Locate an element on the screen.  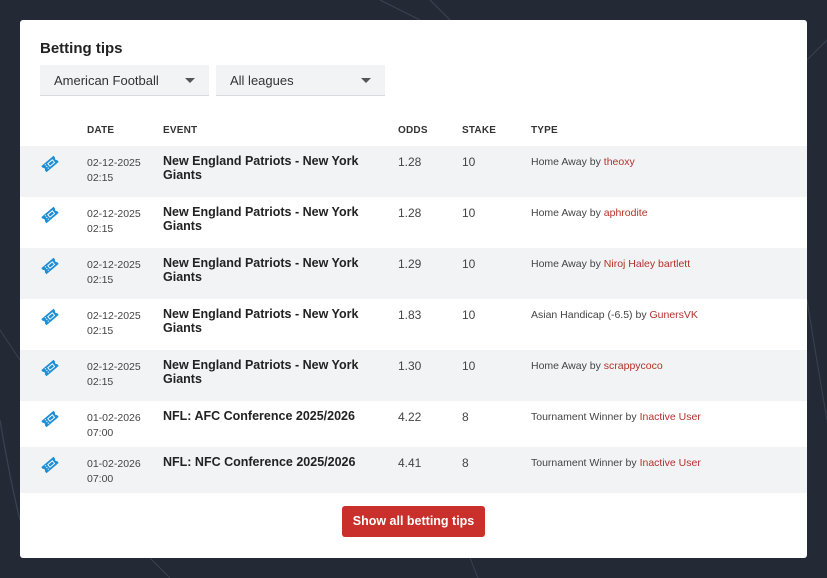
tip-event: NFL: AFC Conference 2025/2026 is located at coordinates (259, 416).